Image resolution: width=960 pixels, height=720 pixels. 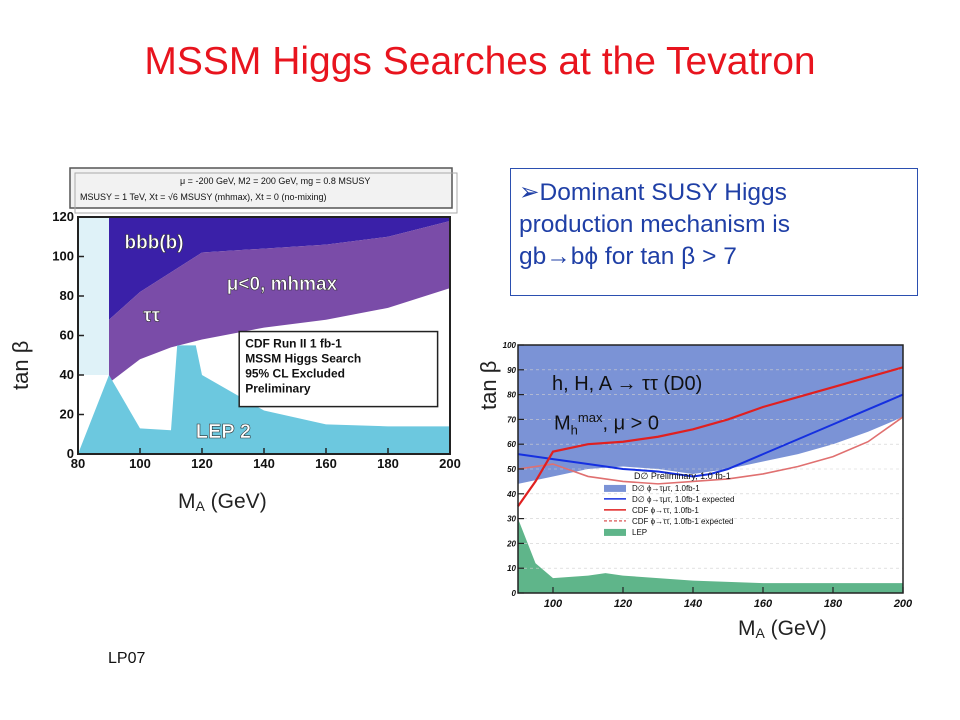 I want to click on right-y-tick-label: 60, so click(x=511, y=444).